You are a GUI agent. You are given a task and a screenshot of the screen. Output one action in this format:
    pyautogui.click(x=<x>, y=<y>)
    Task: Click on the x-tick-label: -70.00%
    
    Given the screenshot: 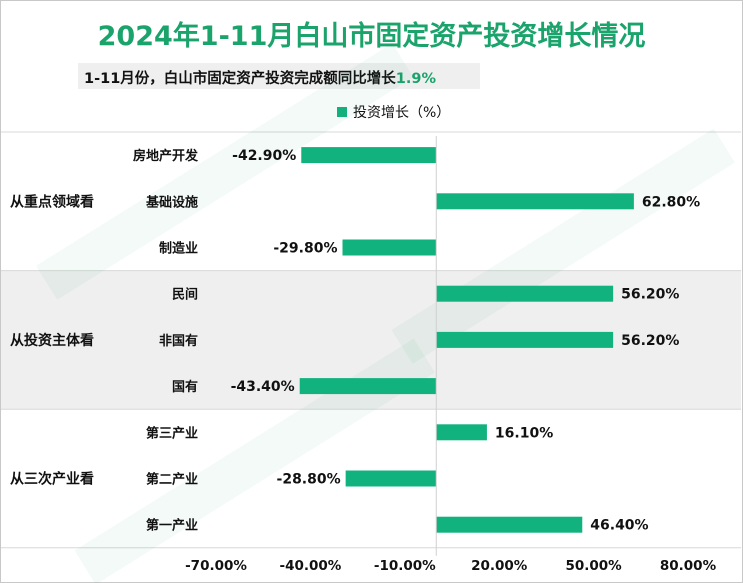 What is the action you would take?
    pyautogui.click(x=216, y=566)
    